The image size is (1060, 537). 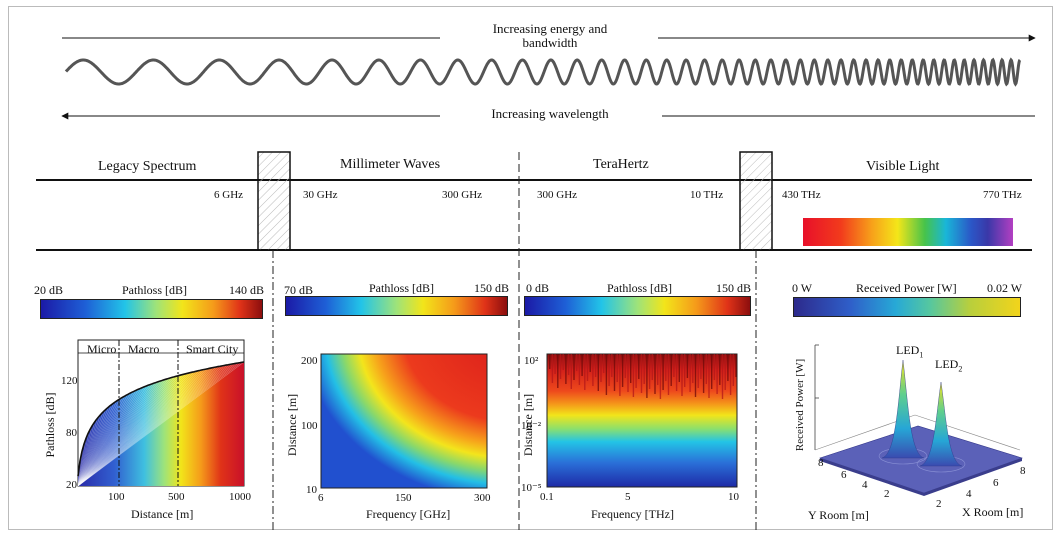 I want to click on legacy-xtick-100: 100, so click(x=116, y=497).